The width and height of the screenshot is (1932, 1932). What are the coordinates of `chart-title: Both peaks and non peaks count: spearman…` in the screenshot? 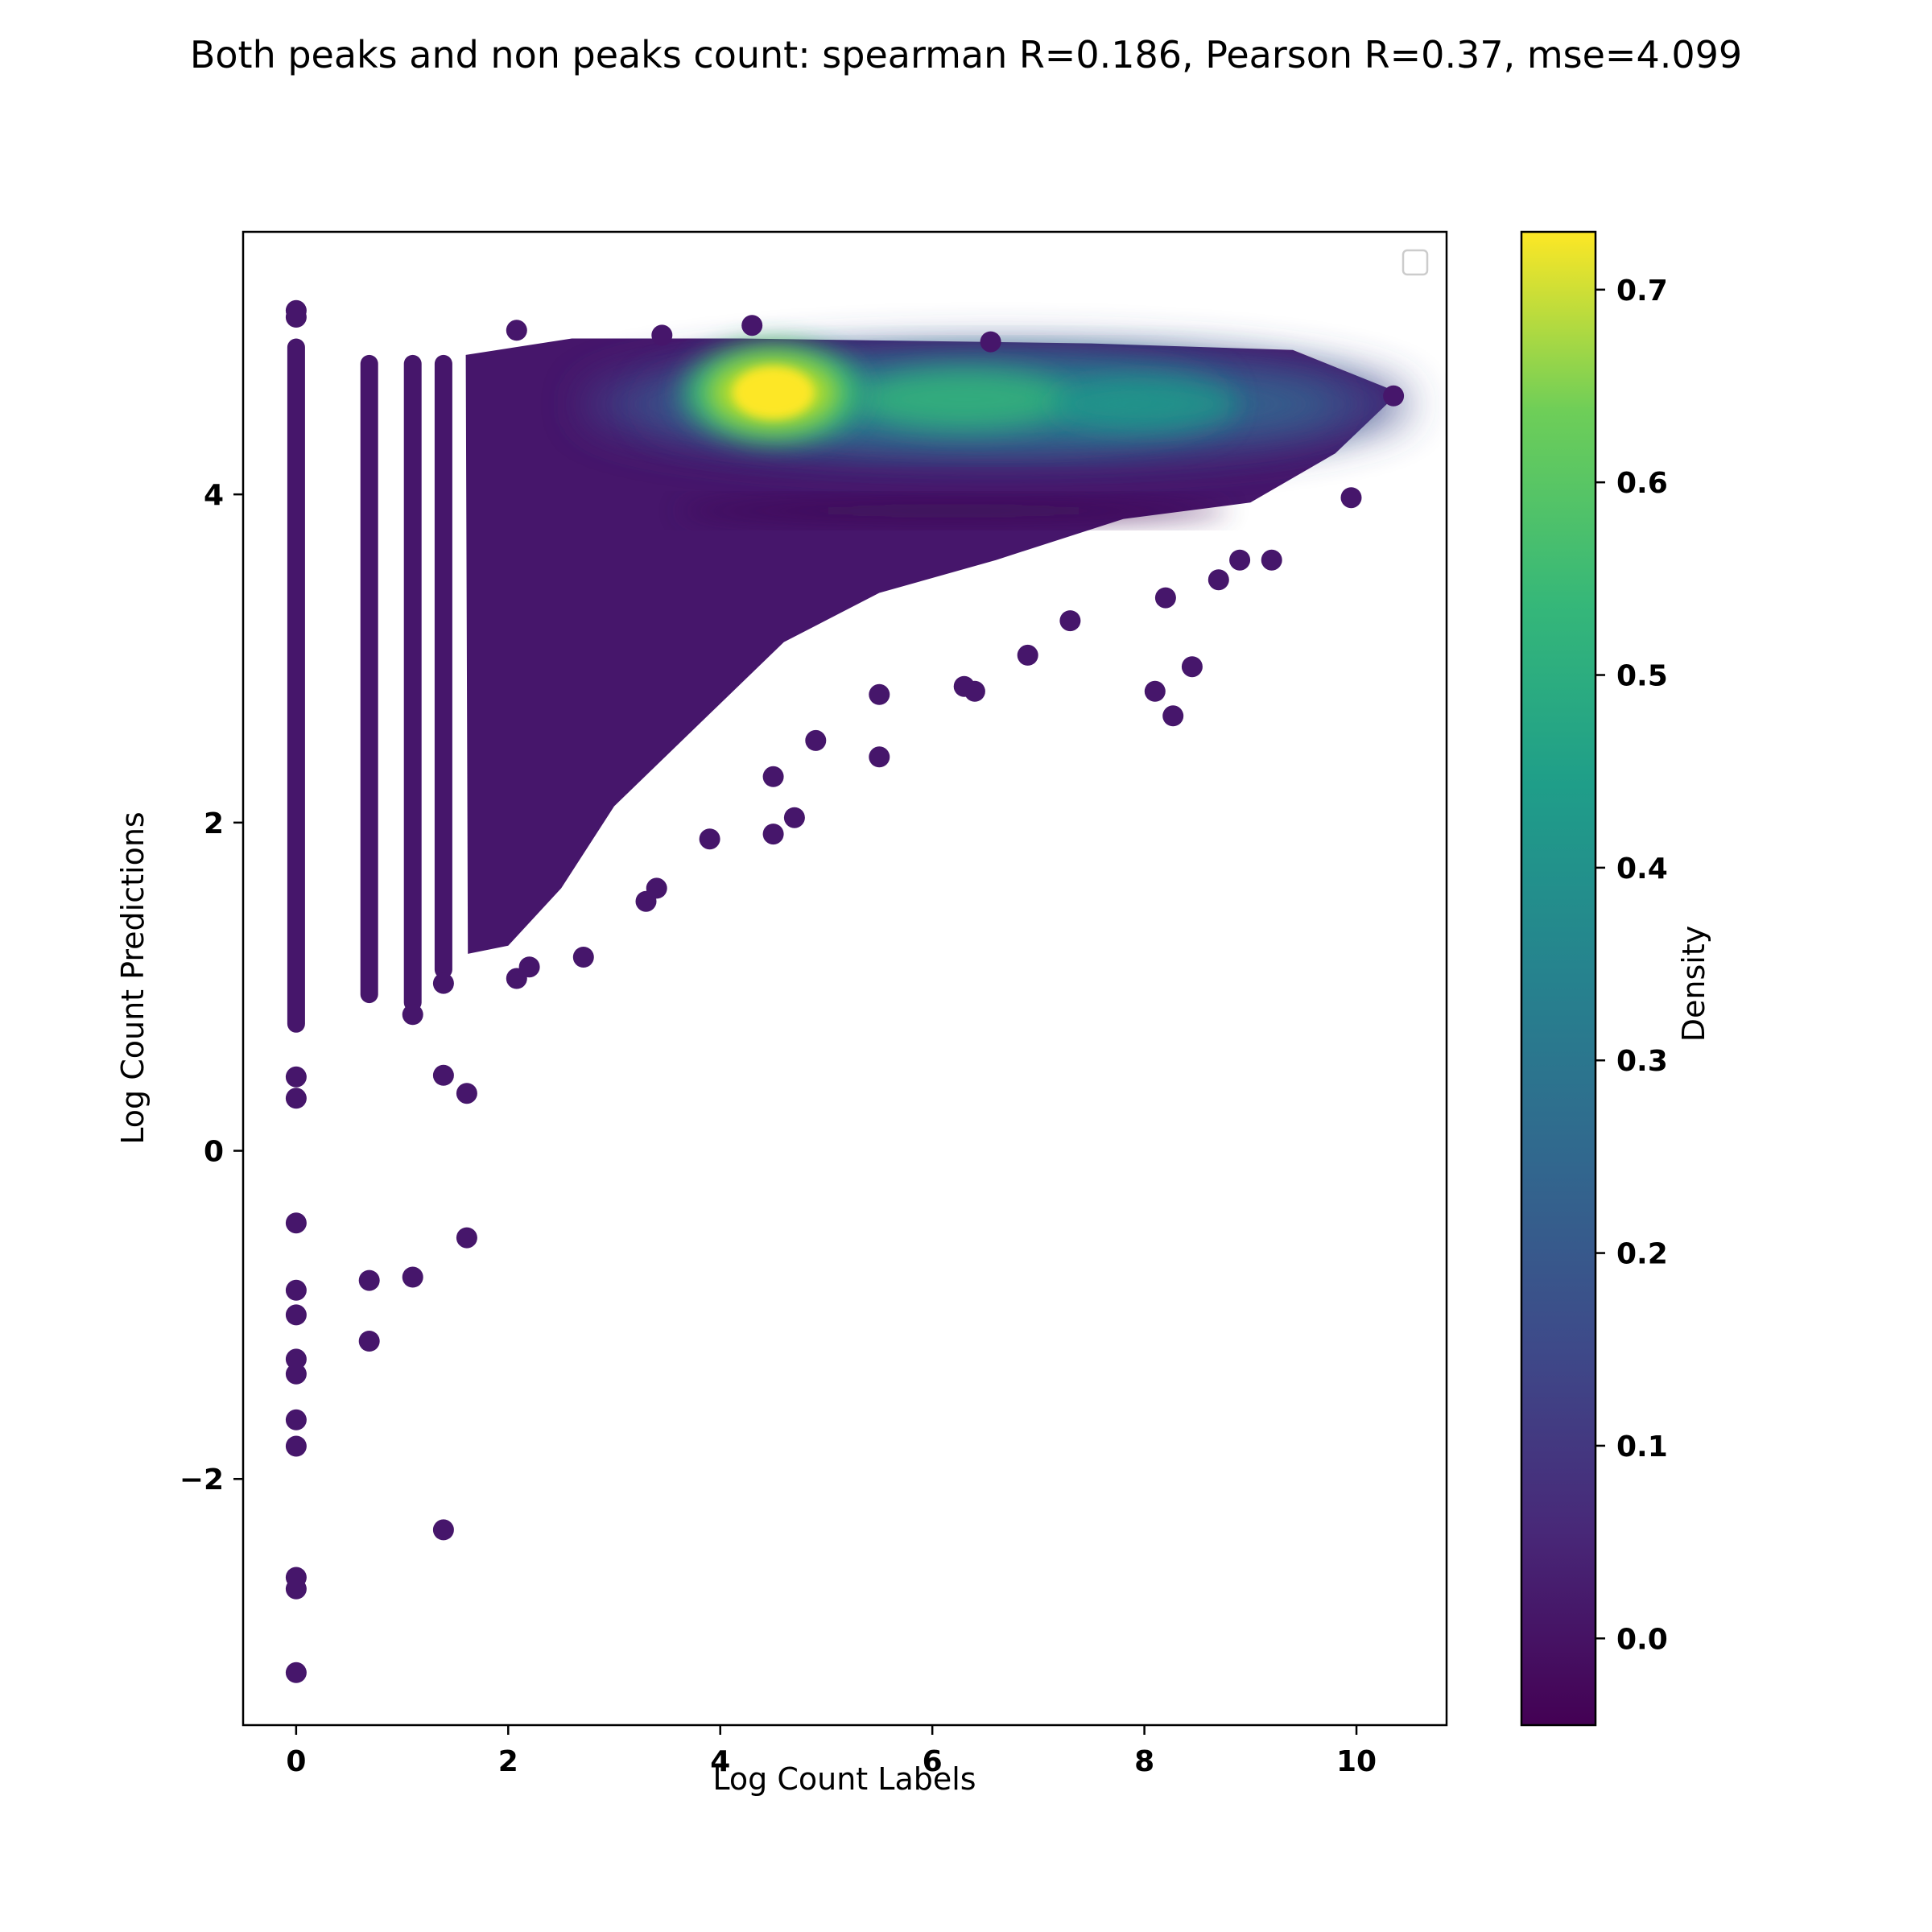 It's located at (966, 54).